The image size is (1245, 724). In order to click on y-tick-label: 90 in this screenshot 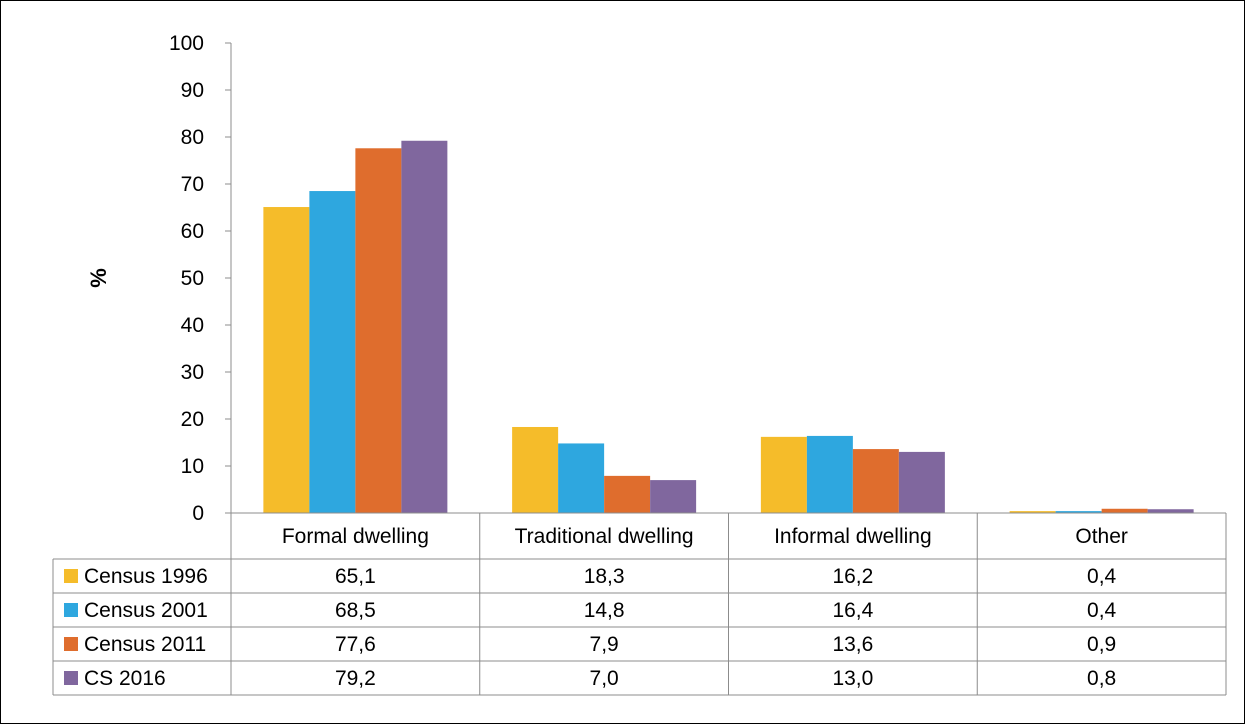, I will do `click(192, 90)`.